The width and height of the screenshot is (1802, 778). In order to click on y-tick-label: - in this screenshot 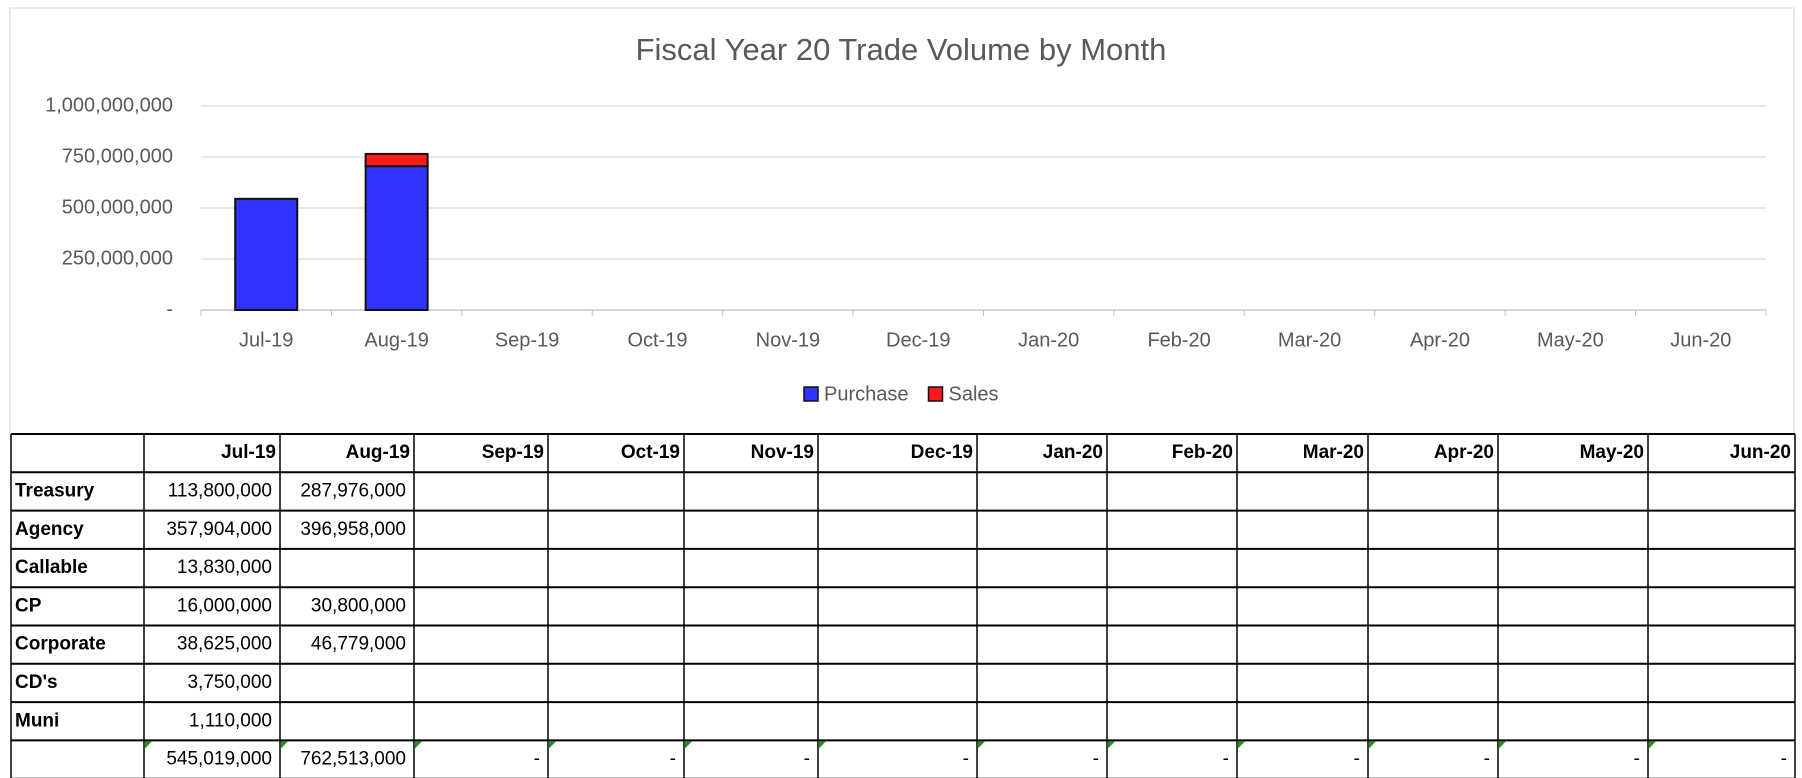, I will do `click(169, 309)`.